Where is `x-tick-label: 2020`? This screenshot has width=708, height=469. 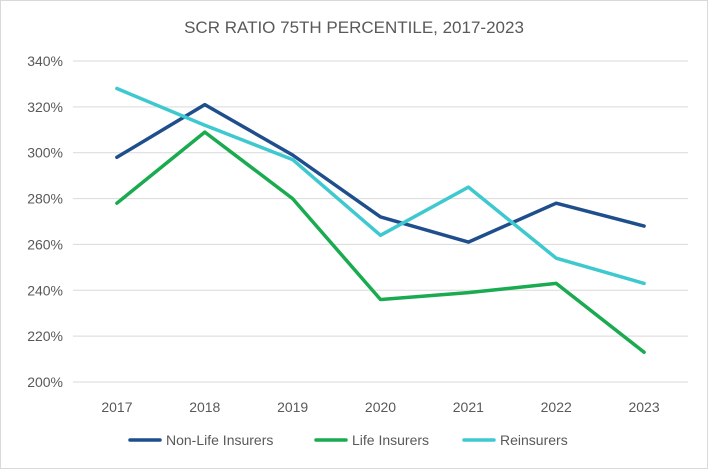 x-tick-label: 2020 is located at coordinates (380, 407).